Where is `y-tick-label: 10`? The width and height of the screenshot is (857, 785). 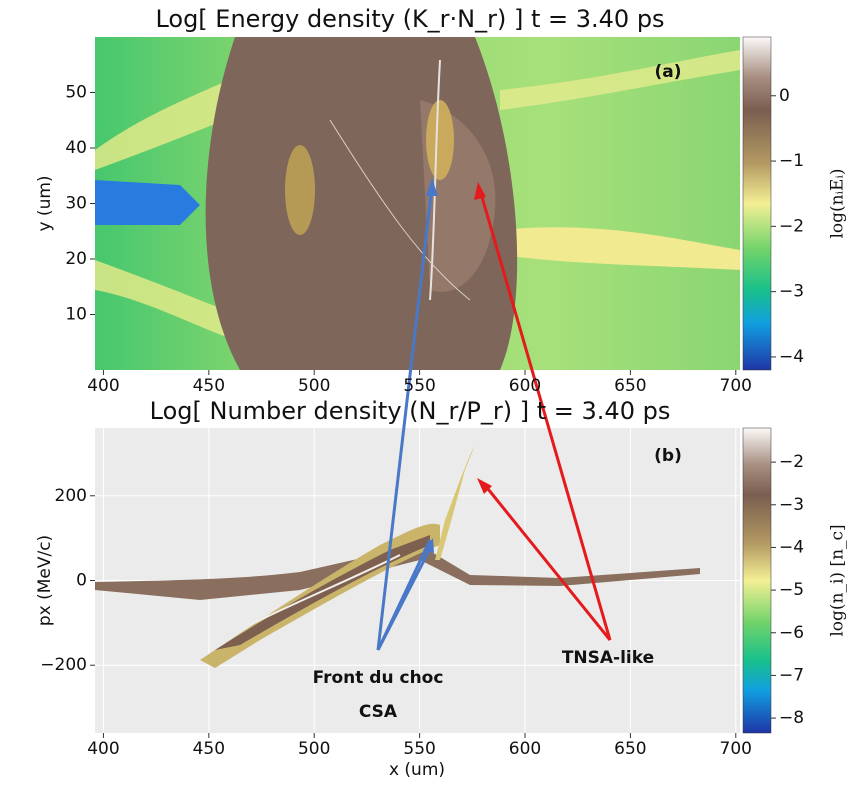
y-tick-label: 10 is located at coordinates (76, 315).